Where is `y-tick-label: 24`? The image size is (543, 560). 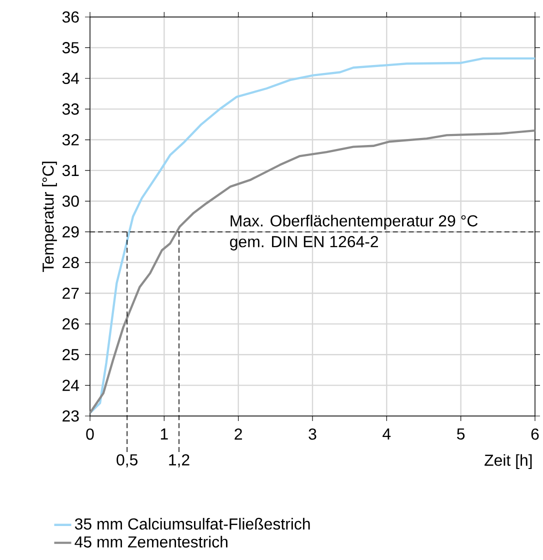
y-tick-label: 24 is located at coordinates (71, 385).